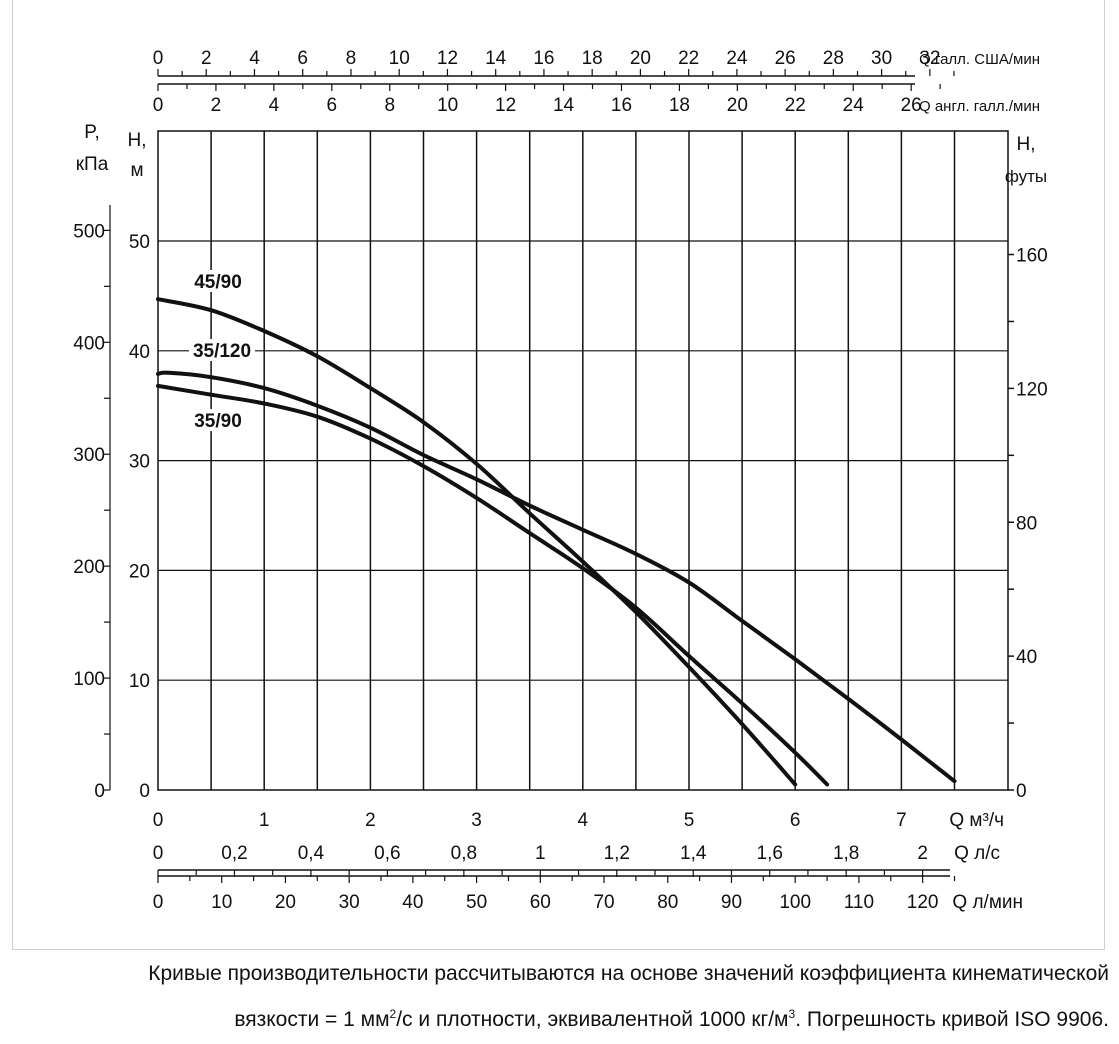 This screenshot has width=1119, height=1044. What do you see at coordinates (693, 853) in the screenshot?
I see `x-tick-label-ls: 1,4` at bounding box center [693, 853].